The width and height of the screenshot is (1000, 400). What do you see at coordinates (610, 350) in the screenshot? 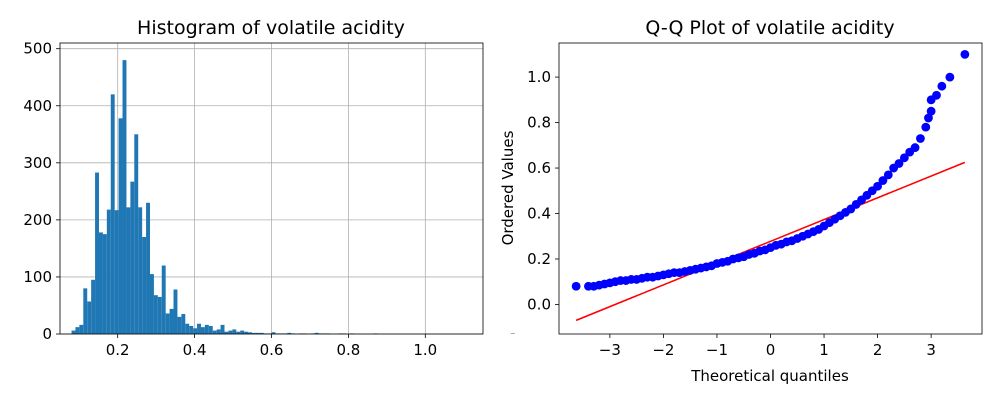
I see `qq-x-tick-label: −3` at bounding box center [610, 350].